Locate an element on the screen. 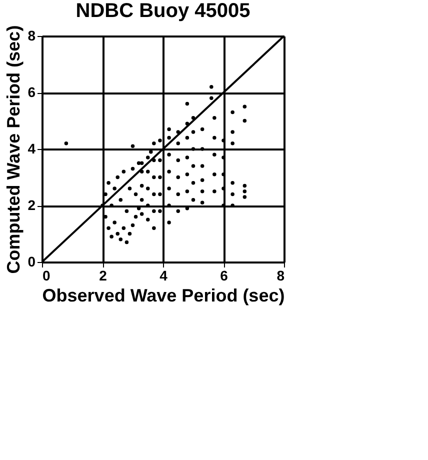 This screenshot has height=460, width=428. x-tick-label: 0 is located at coordinates (46, 276).